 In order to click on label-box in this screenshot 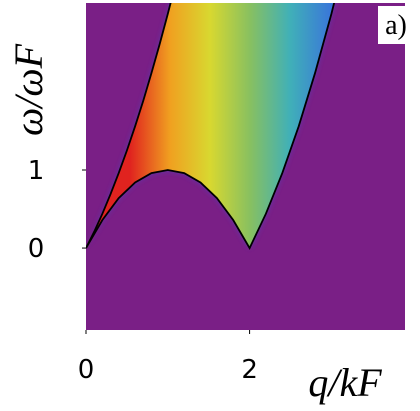, I will do `click(396, 25)`.